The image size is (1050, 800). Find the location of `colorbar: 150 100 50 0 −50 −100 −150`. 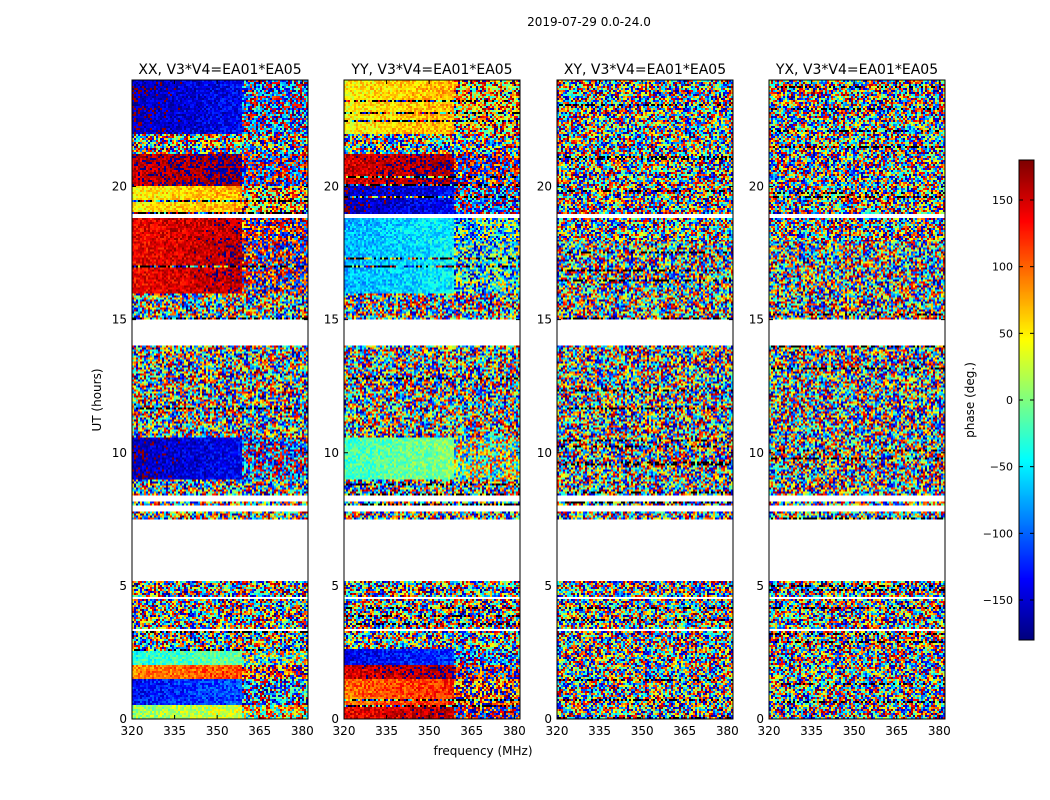

colorbar: 150 100 50 0 −50 −100 −150 is located at coordinates (1009, 400).